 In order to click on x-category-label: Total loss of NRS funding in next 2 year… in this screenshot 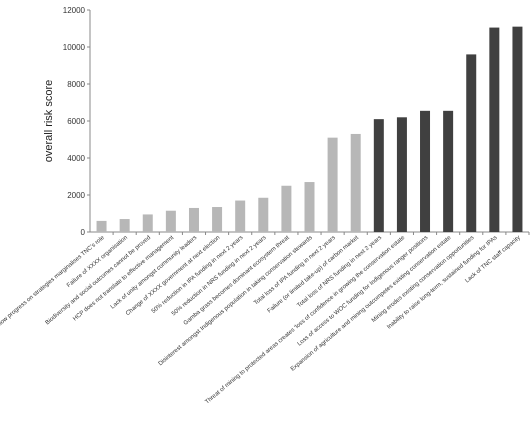, I will do `click(339, 272)`.